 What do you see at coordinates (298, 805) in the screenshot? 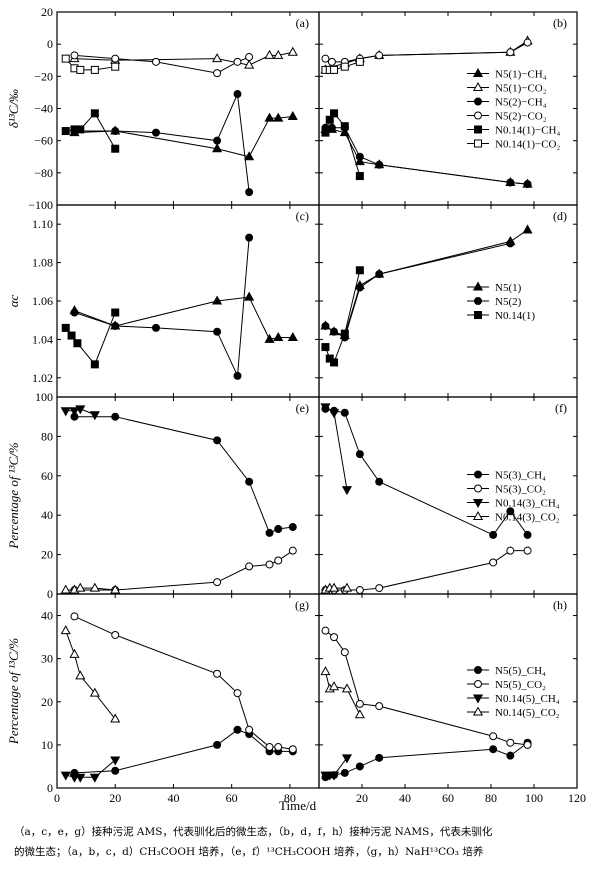
I see `x-axis-label: Time/d` at bounding box center [298, 805].